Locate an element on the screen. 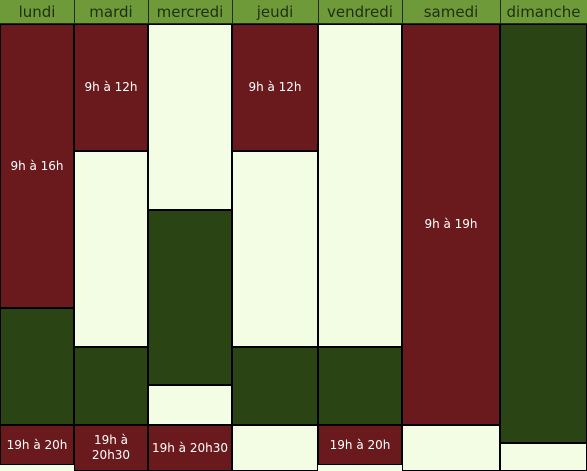  day-header-samedi: samedi is located at coordinates (451, 12).